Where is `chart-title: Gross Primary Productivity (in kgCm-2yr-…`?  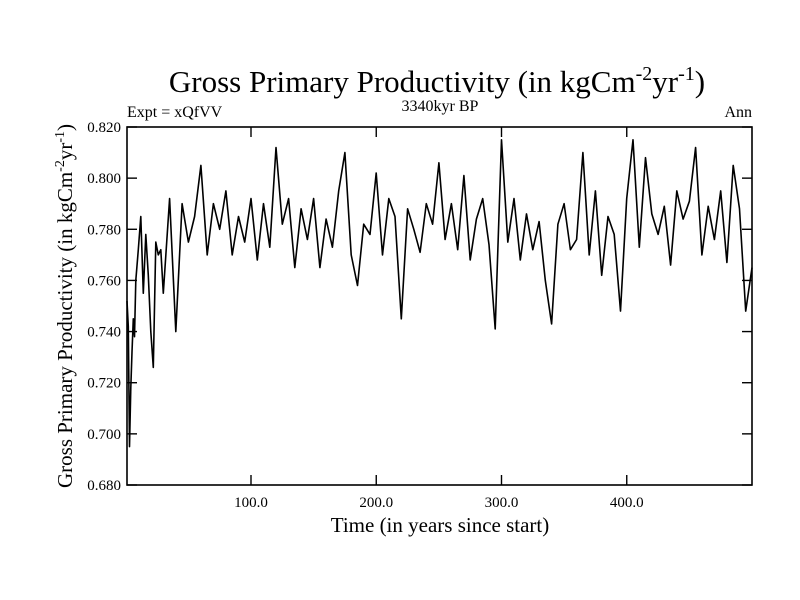
chart-title: Gross Primary Productivity (in kgCm-2yr-… is located at coordinates (437, 81).